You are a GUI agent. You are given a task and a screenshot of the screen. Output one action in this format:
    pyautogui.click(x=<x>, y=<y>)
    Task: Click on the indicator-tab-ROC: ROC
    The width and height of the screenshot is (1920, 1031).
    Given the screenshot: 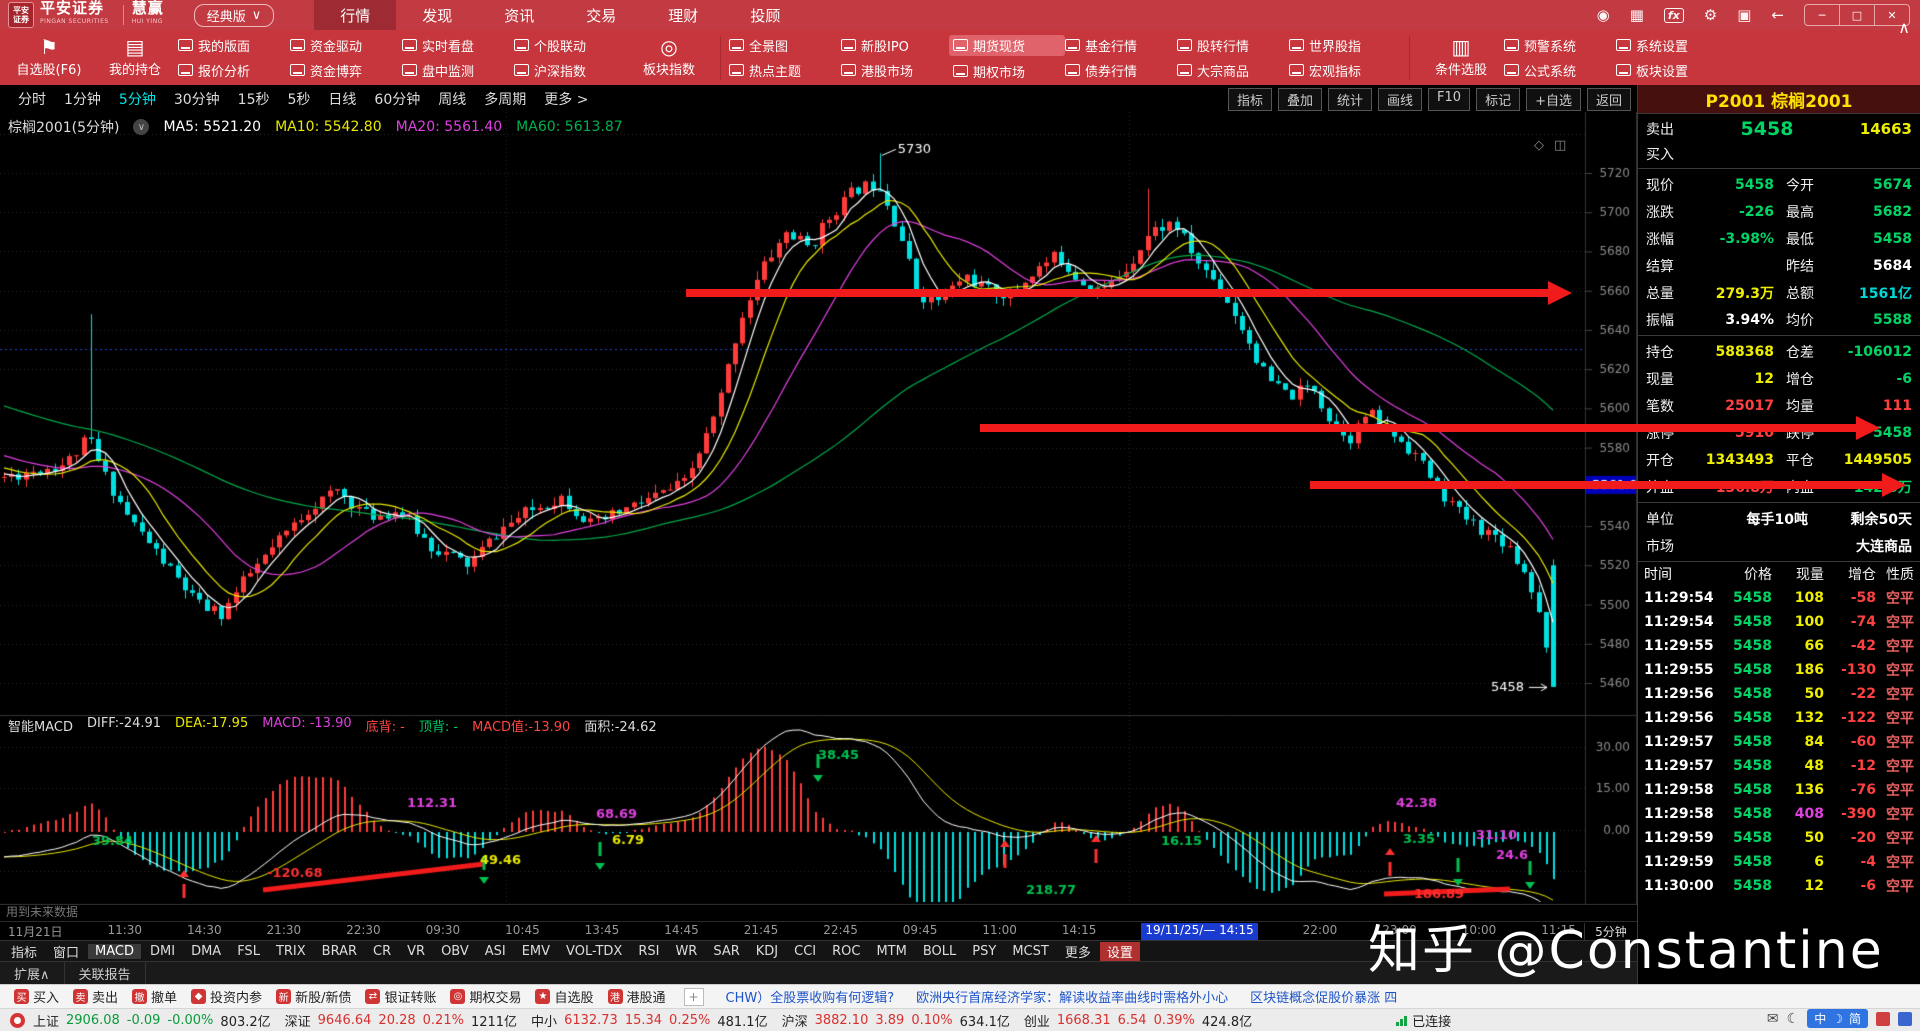 What is the action you would take?
    pyautogui.click(x=846, y=951)
    